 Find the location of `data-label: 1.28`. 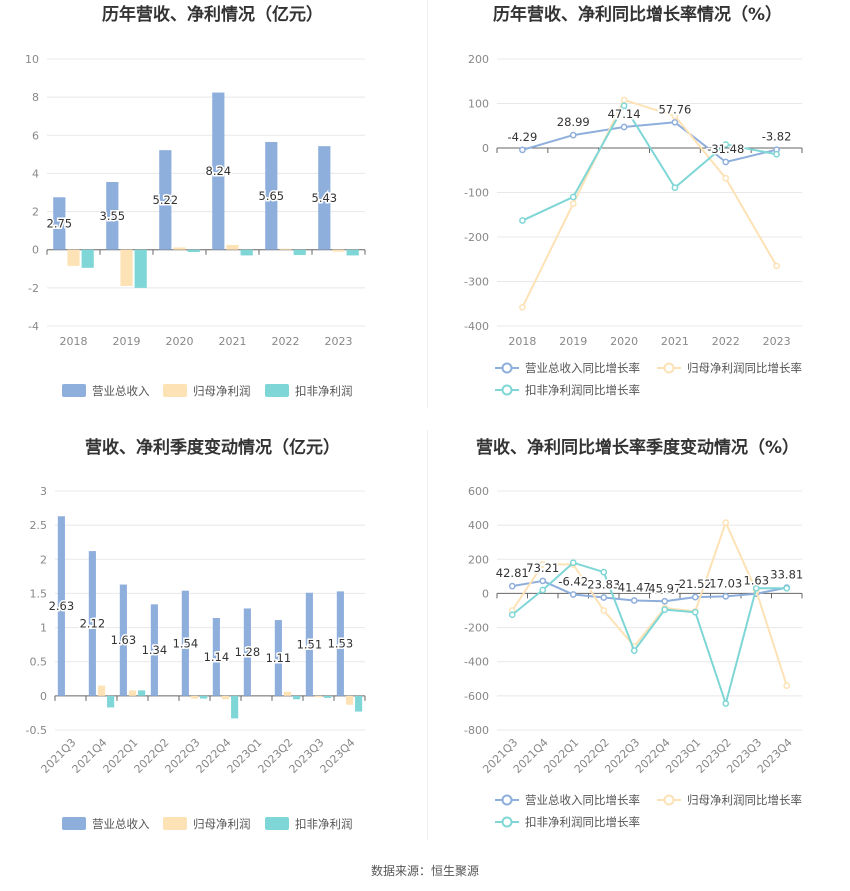

data-label: 1.28 is located at coordinates (248, 652).